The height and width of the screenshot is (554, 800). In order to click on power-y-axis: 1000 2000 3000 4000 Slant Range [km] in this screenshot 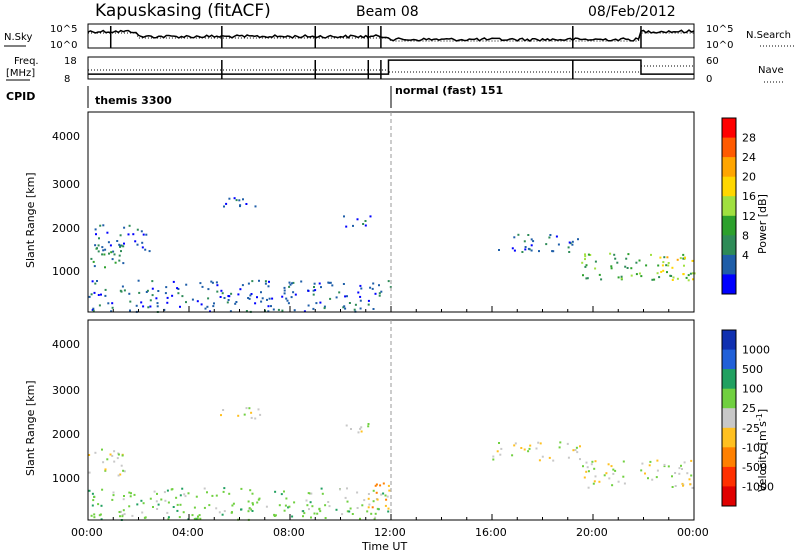, I will do `click(52, 204)`.